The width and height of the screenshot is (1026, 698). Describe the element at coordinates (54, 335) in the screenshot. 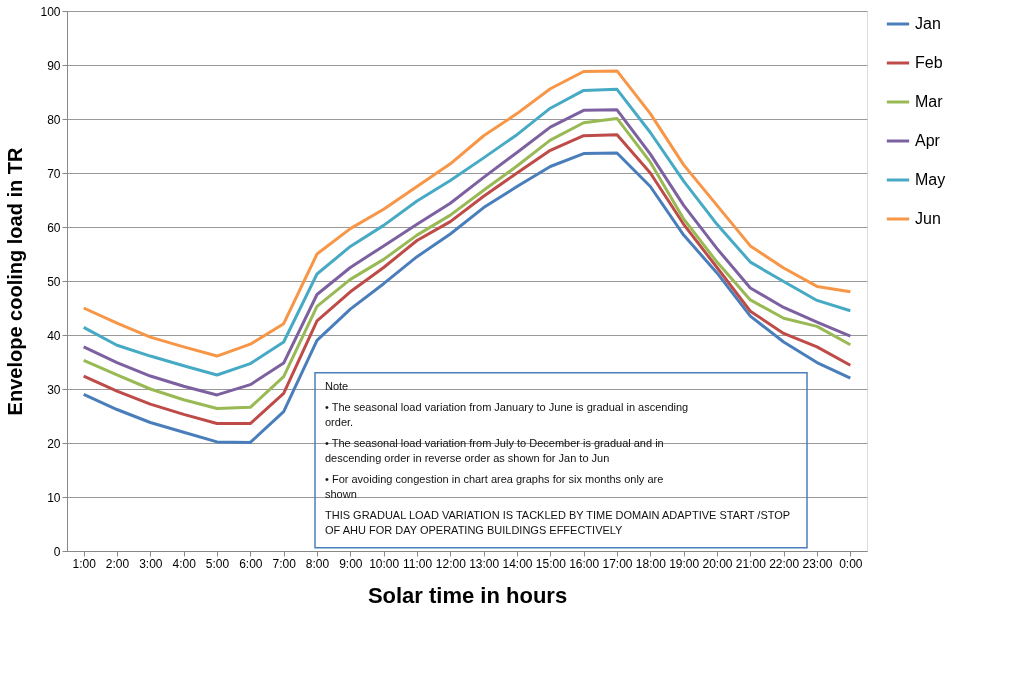

I see `y-tick-label: 40` at that location.